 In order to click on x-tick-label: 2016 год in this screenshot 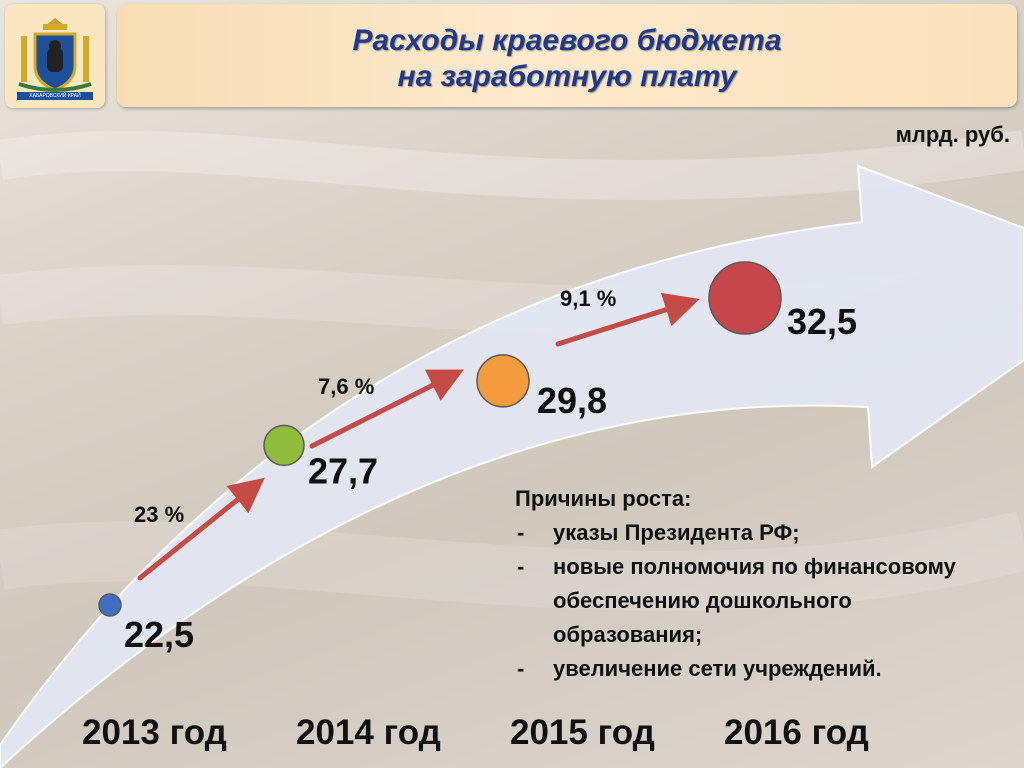, I will do `click(796, 732)`.